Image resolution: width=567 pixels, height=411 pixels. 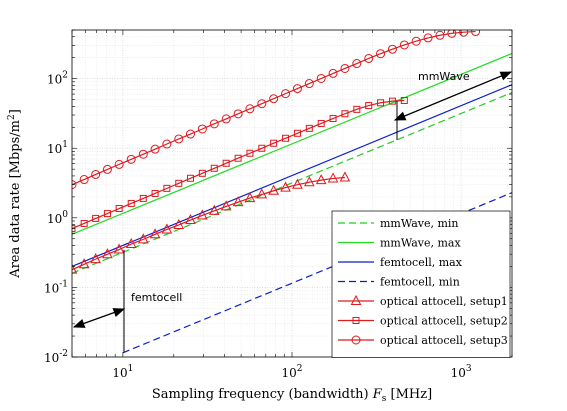 What do you see at coordinates (292, 395) in the screenshot?
I see `x-axis-label: Sampling frequency (bandwidth) Fs [MHz]` at bounding box center [292, 395].